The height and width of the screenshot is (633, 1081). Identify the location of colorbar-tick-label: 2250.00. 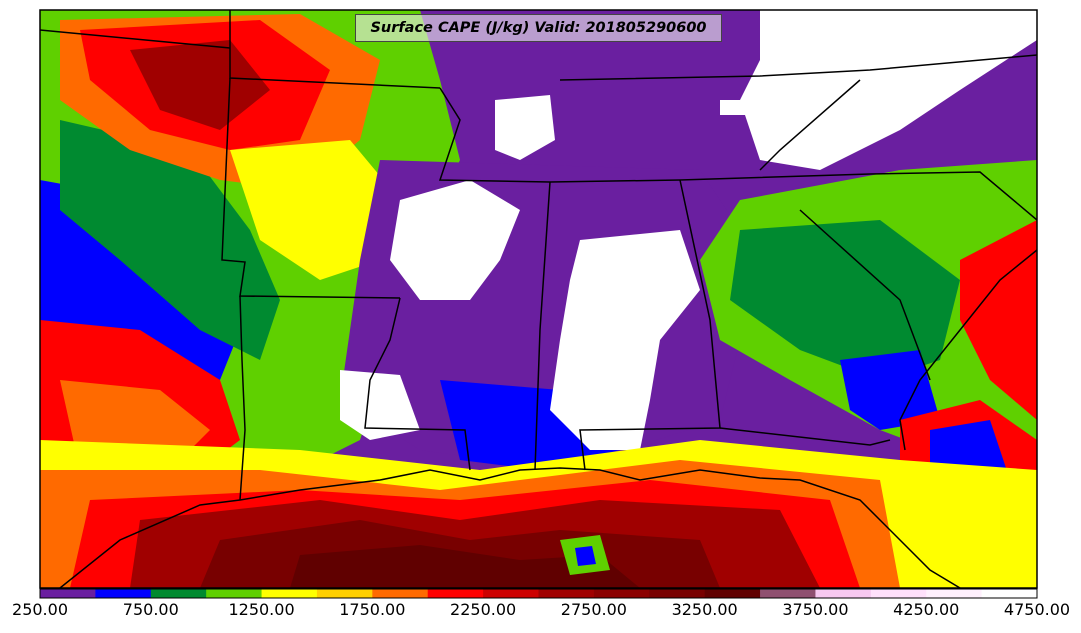
(483, 609).